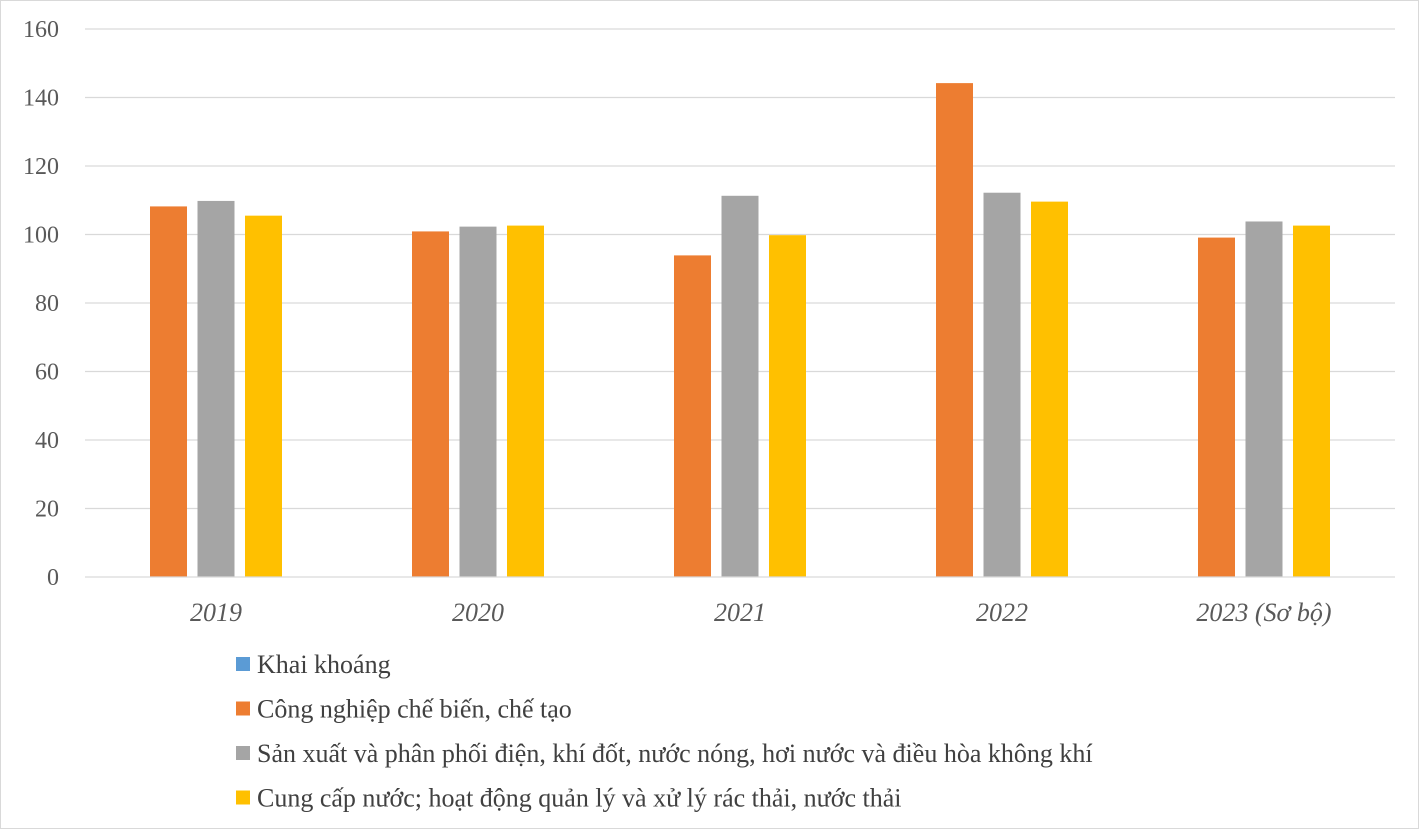  I want to click on y-tick-label: 120, so click(41, 167).